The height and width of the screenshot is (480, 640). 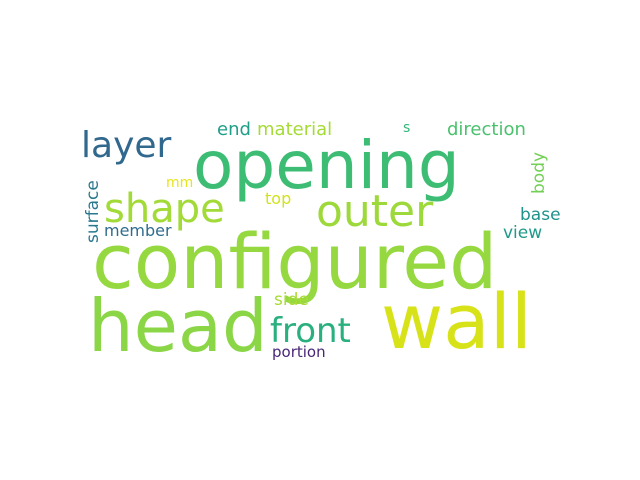 I want to click on word-base: base, so click(x=540, y=215).